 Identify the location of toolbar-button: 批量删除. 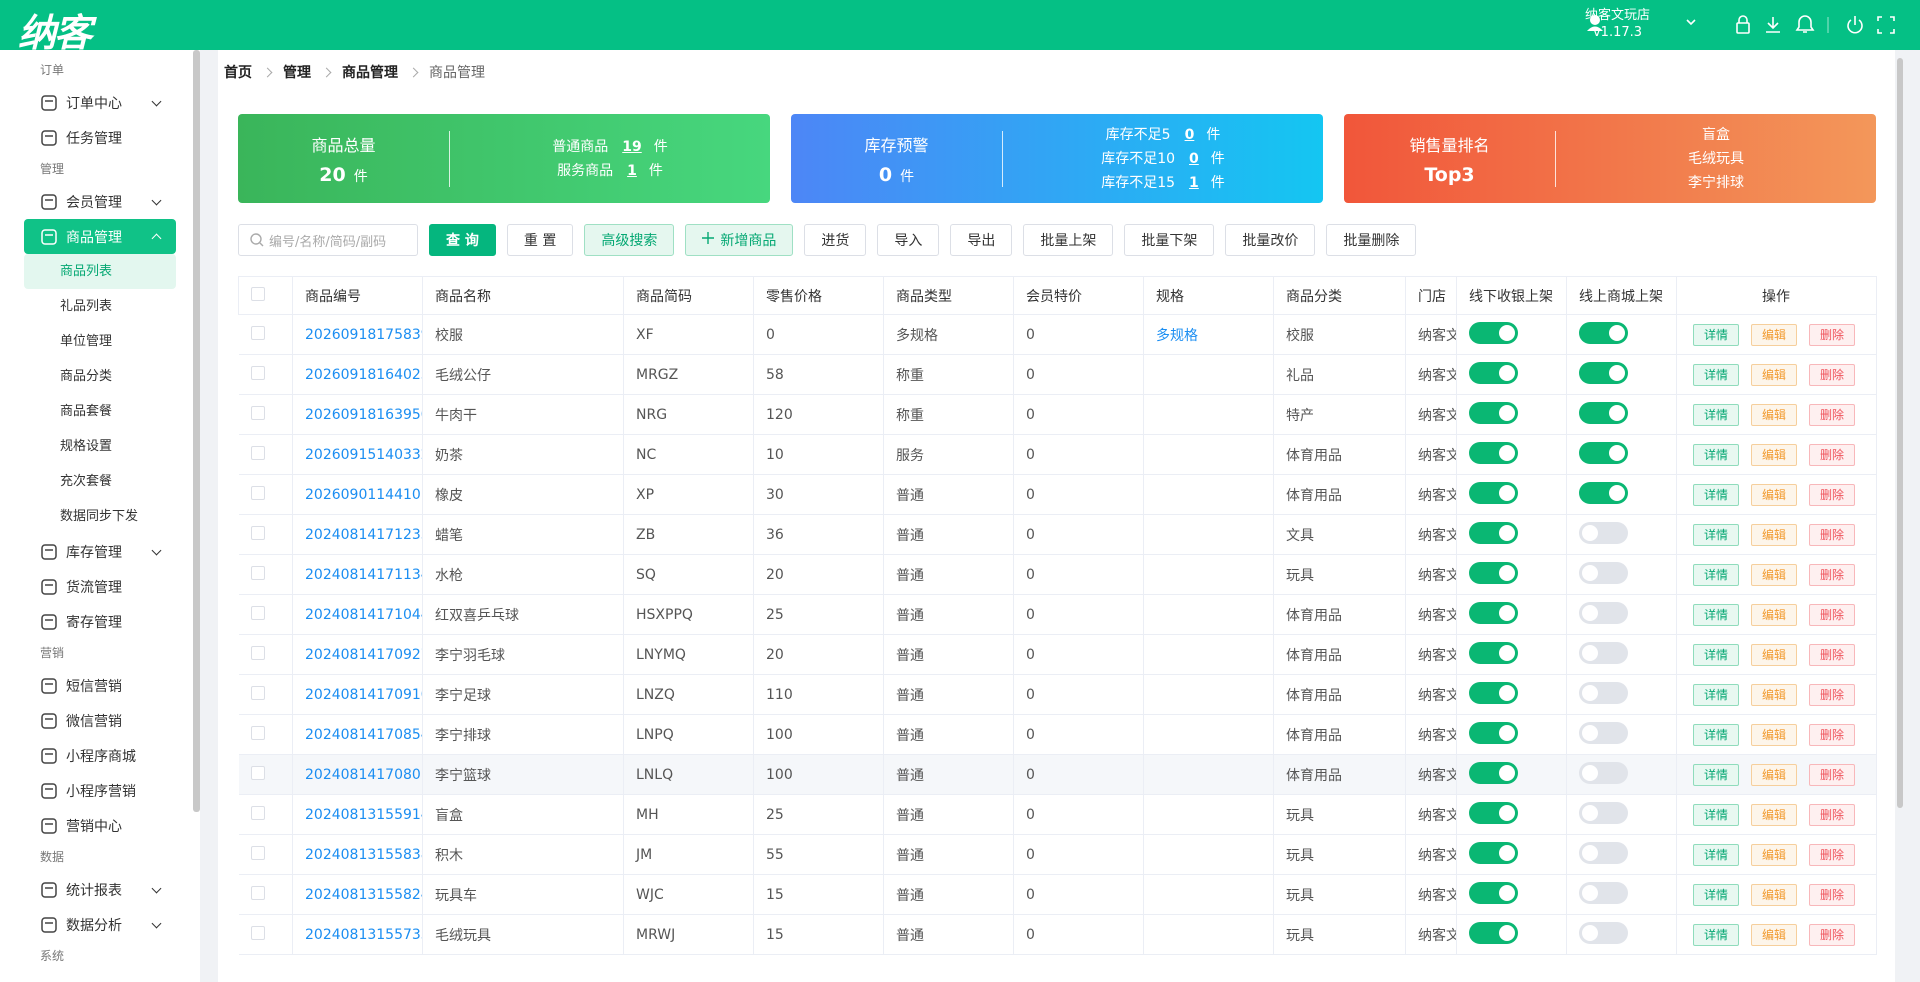
(1371, 240).